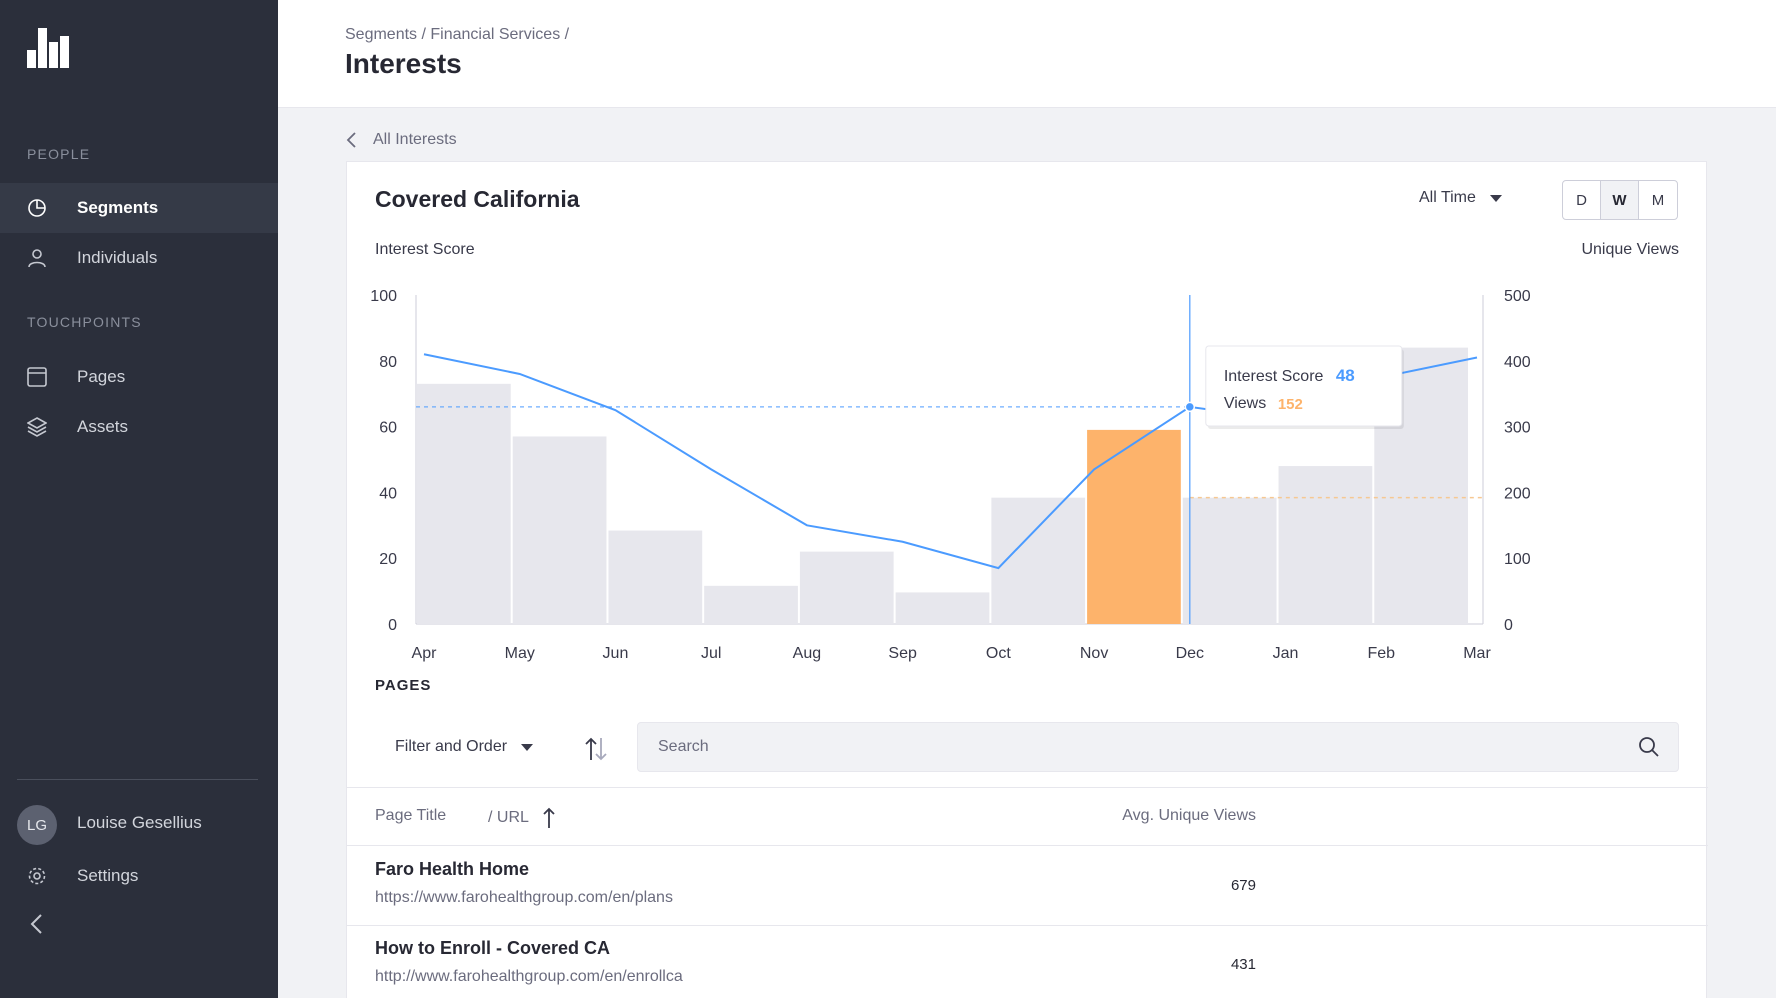  What do you see at coordinates (118, 207) in the screenshot?
I see `sidebar-item-label: Segments` at bounding box center [118, 207].